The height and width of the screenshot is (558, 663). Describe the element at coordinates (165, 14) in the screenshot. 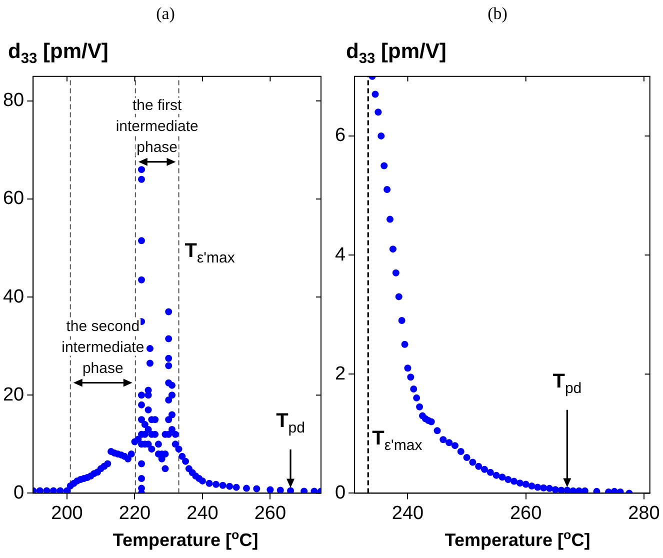

I see `chart-title: (a)` at that location.